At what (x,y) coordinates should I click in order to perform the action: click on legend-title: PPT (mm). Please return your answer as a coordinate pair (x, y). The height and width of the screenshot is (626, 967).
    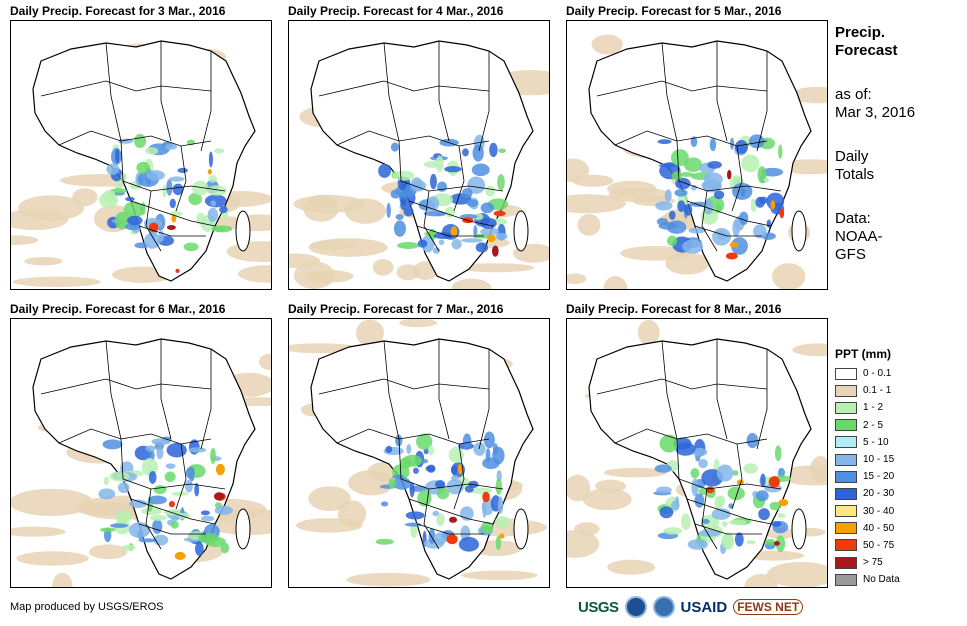
    Looking at the image, I should click on (863, 354).